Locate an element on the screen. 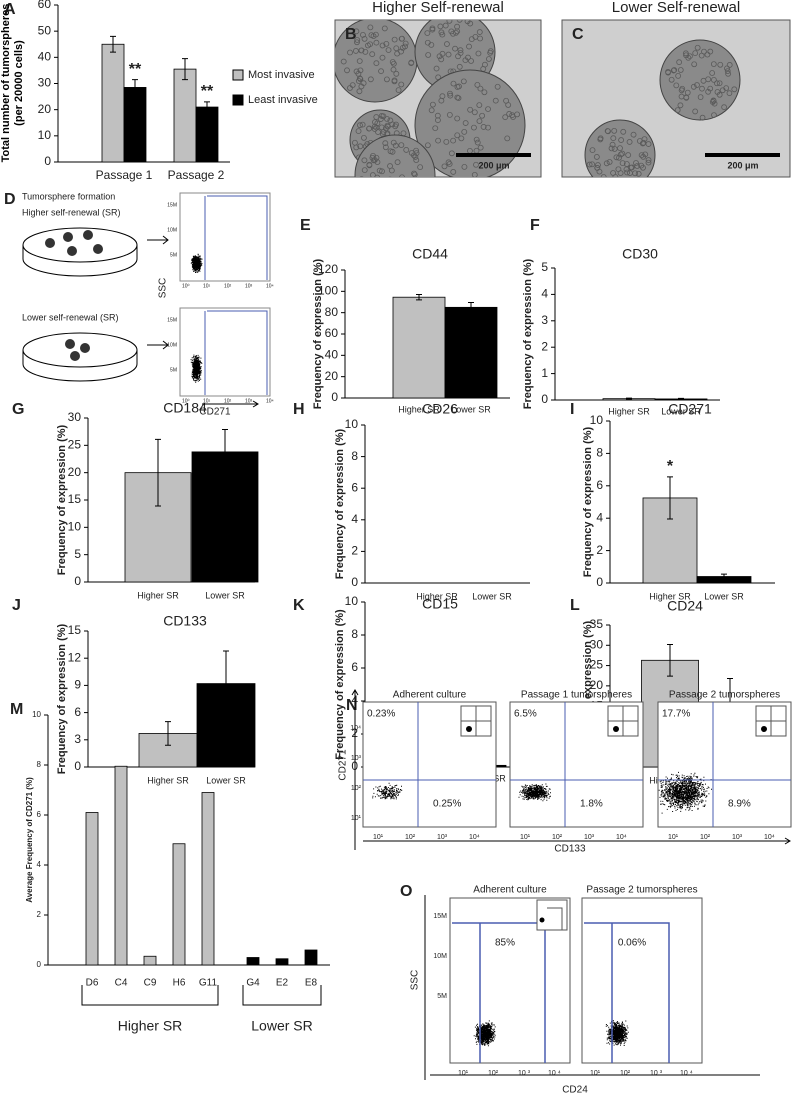 The height and width of the screenshot is (1100, 800). inset-dot is located at coordinates (469, 729).